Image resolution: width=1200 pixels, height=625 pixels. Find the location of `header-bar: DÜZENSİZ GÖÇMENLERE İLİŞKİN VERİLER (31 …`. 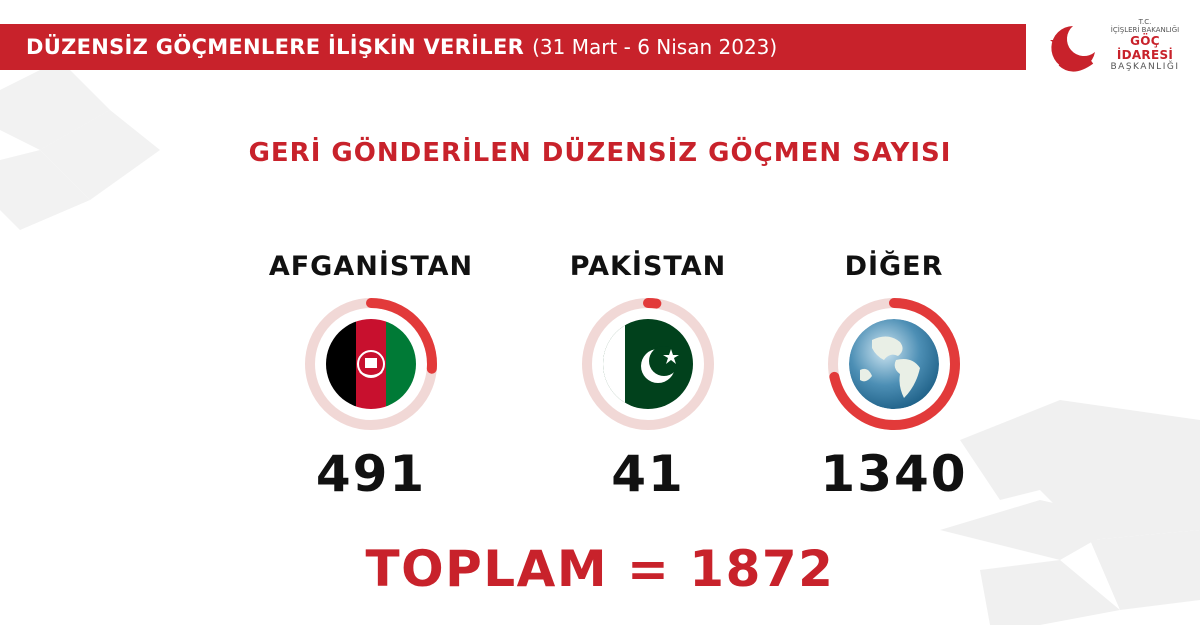

header-bar: DÜZENSİZ GÖÇMENLERE İLİŞKİN VERİLER (31 … is located at coordinates (514, 47).